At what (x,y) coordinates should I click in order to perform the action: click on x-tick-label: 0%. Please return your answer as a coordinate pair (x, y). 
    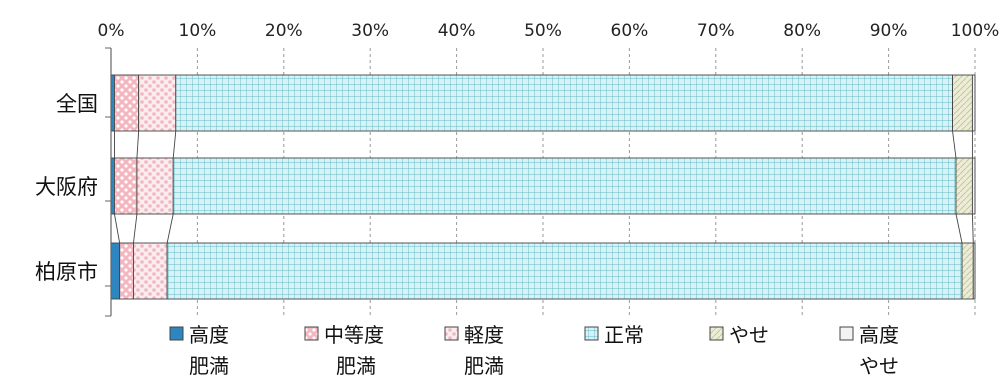
    Looking at the image, I should click on (111, 31).